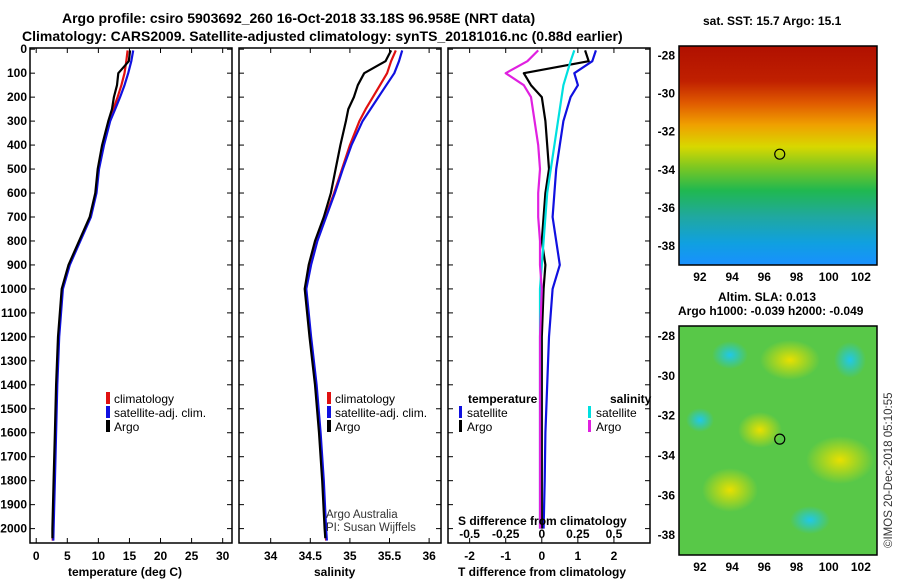 Image resolution: width=900 pixels, height=580 pixels. Describe the element at coordinates (17, 169) in the screenshot. I see `depth-tick-label: 500` at that location.